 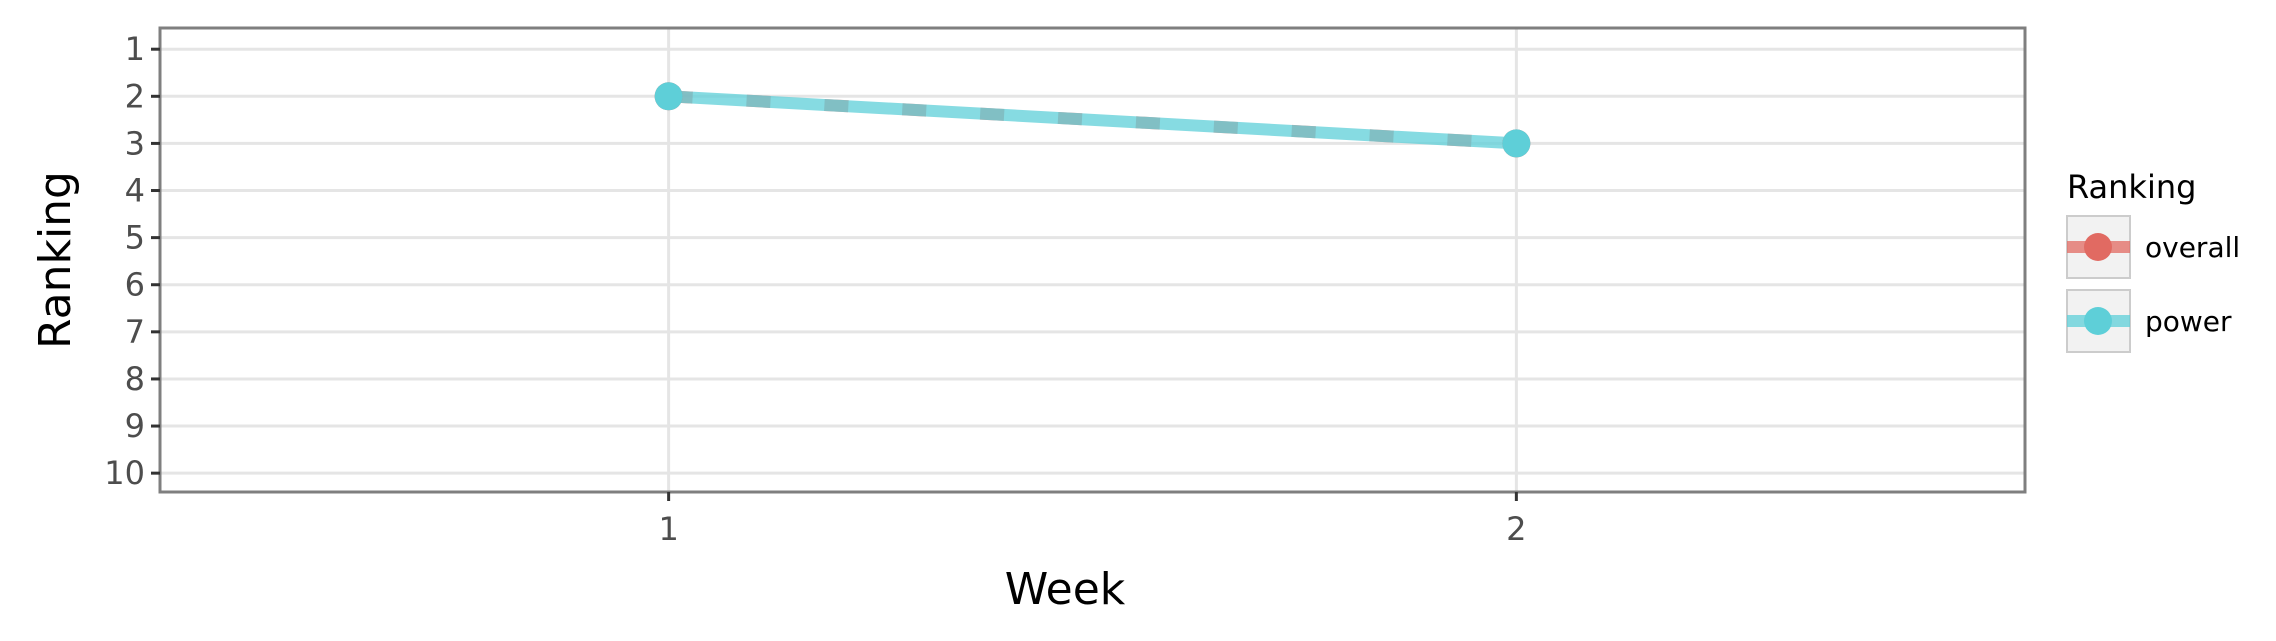 What do you see at coordinates (135, 426) in the screenshot?
I see `y-tick-label: 9` at bounding box center [135, 426].